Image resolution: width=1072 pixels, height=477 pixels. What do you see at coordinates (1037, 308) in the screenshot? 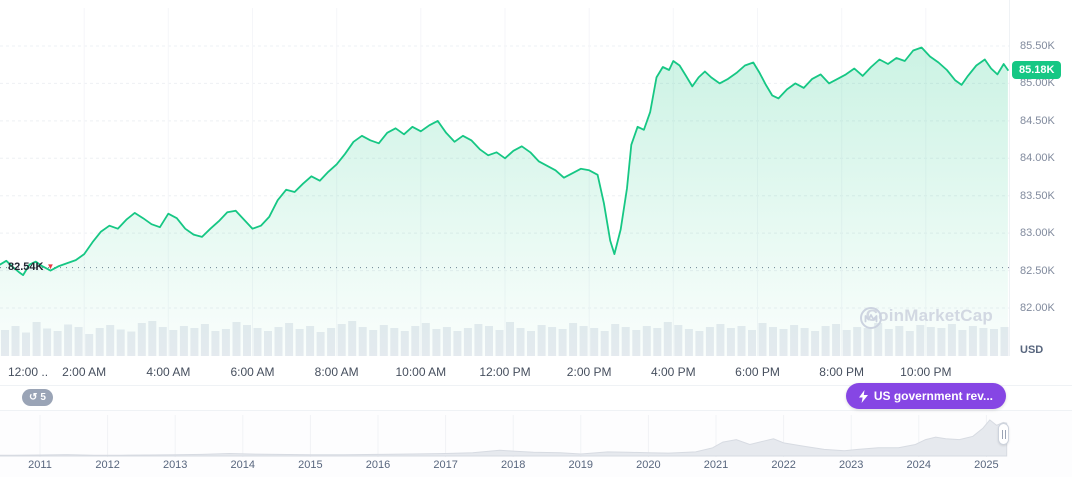
I see `y-axis-label: 82.00K` at bounding box center [1037, 308].